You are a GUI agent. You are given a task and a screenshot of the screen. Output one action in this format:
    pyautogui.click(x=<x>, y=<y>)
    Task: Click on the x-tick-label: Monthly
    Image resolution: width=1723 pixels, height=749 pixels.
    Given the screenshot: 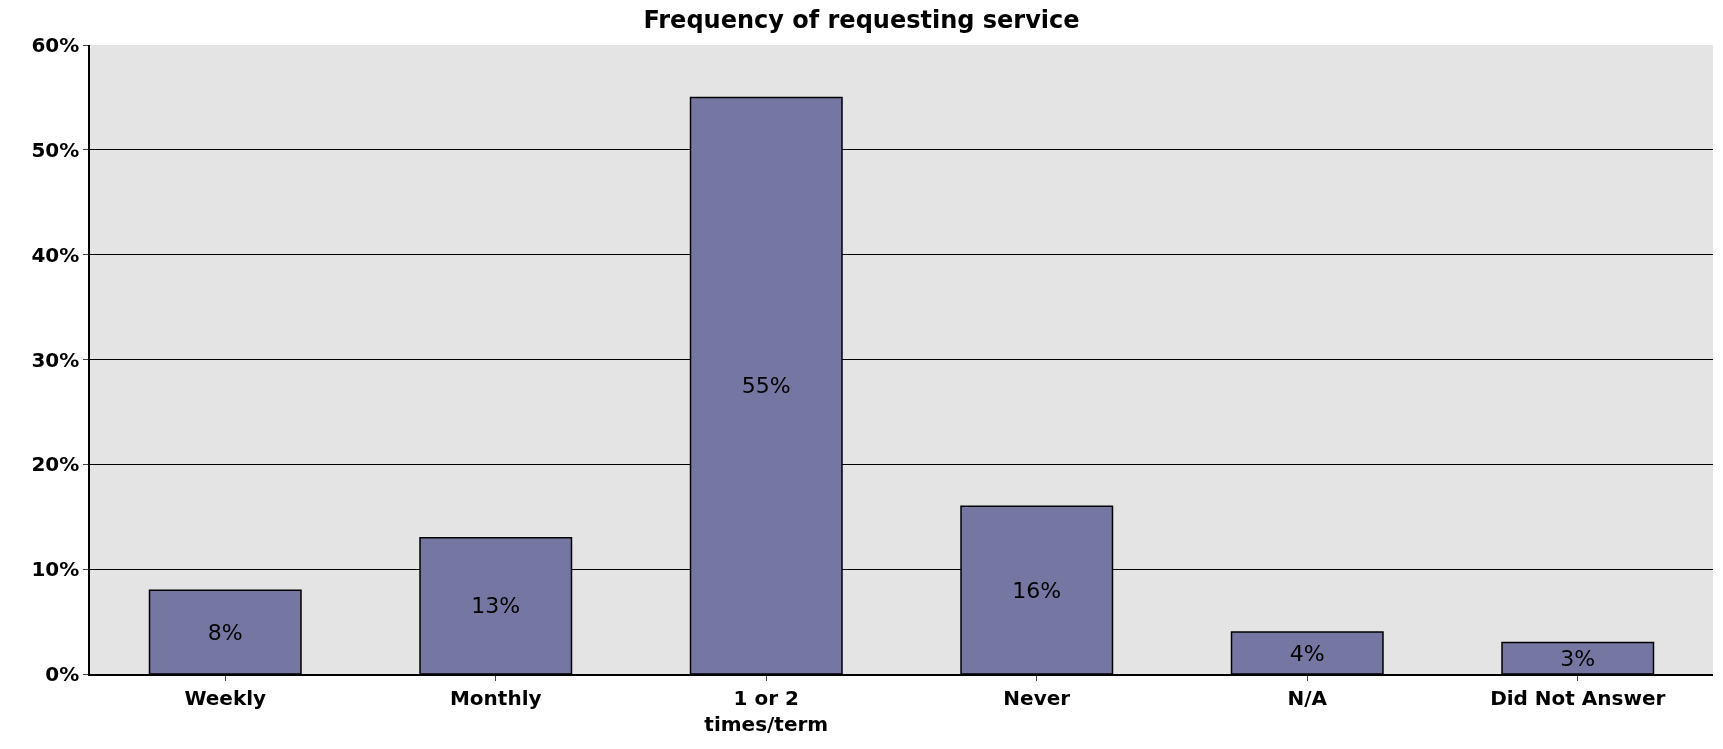 What is the action you would take?
    pyautogui.click(x=495, y=697)
    